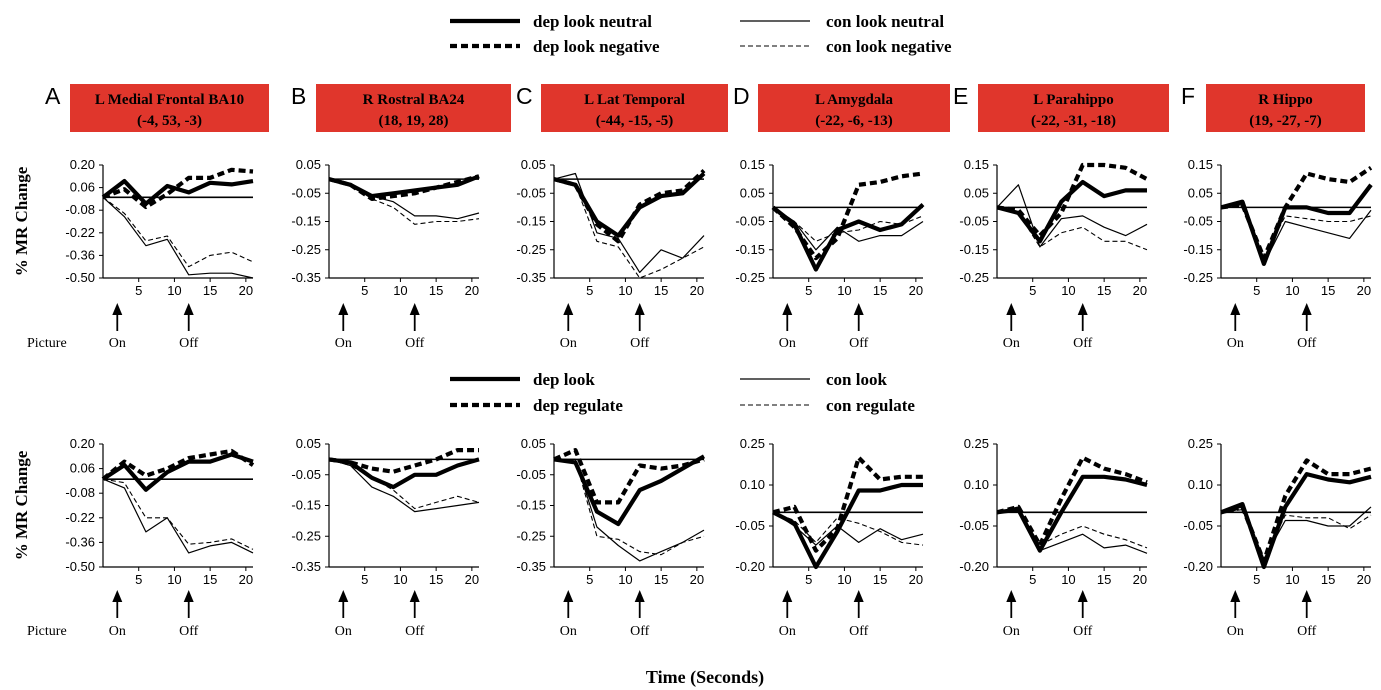 The image size is (1381, 690). What do you see at coordinates (117, 631) in the screenshot?
I see `stimulus-on-label: On` at bounding box center [117, 631].